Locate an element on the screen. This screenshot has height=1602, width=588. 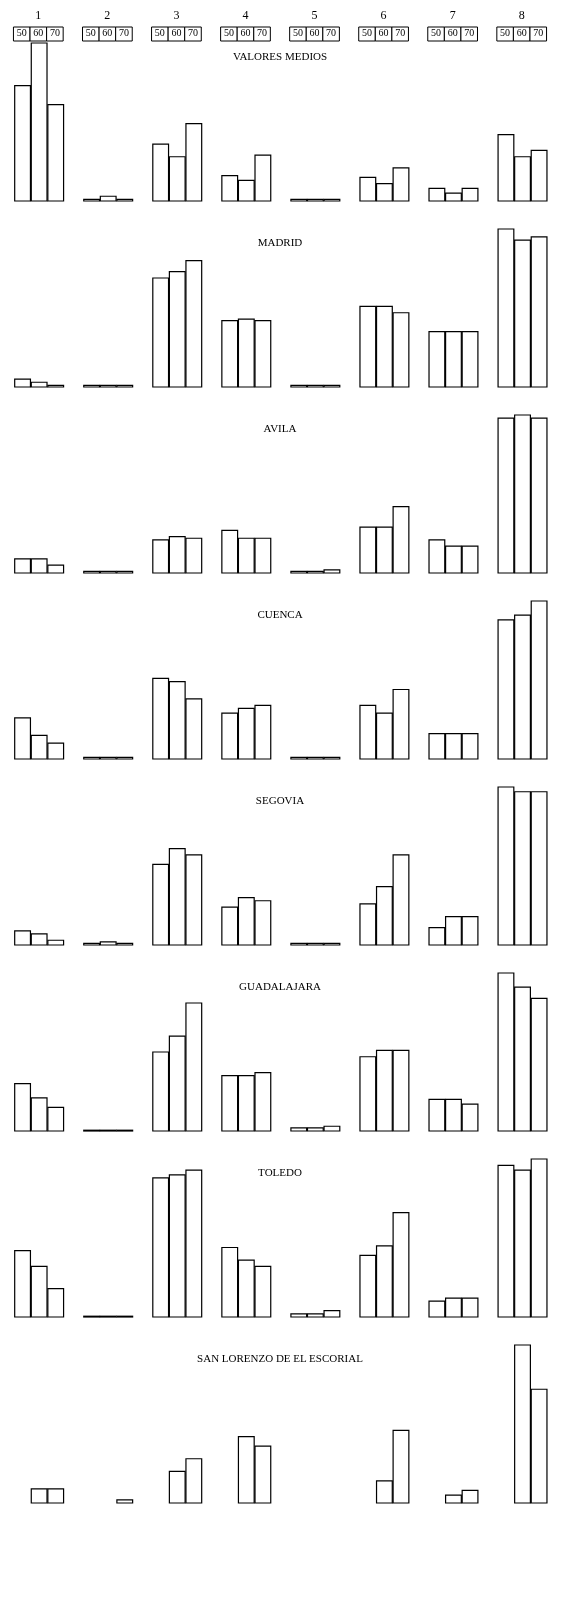
x-tick-label: 3 is located at coordinates (176, 14).